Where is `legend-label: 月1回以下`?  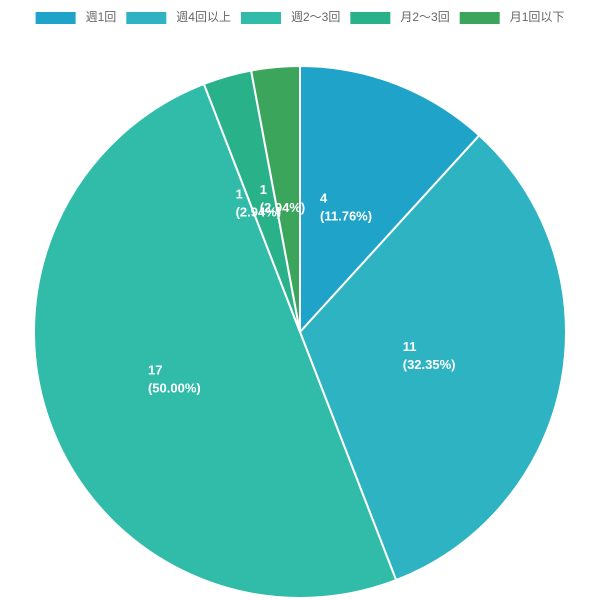
legend-label: 月1回以下 is located at coordinates (537, 17).